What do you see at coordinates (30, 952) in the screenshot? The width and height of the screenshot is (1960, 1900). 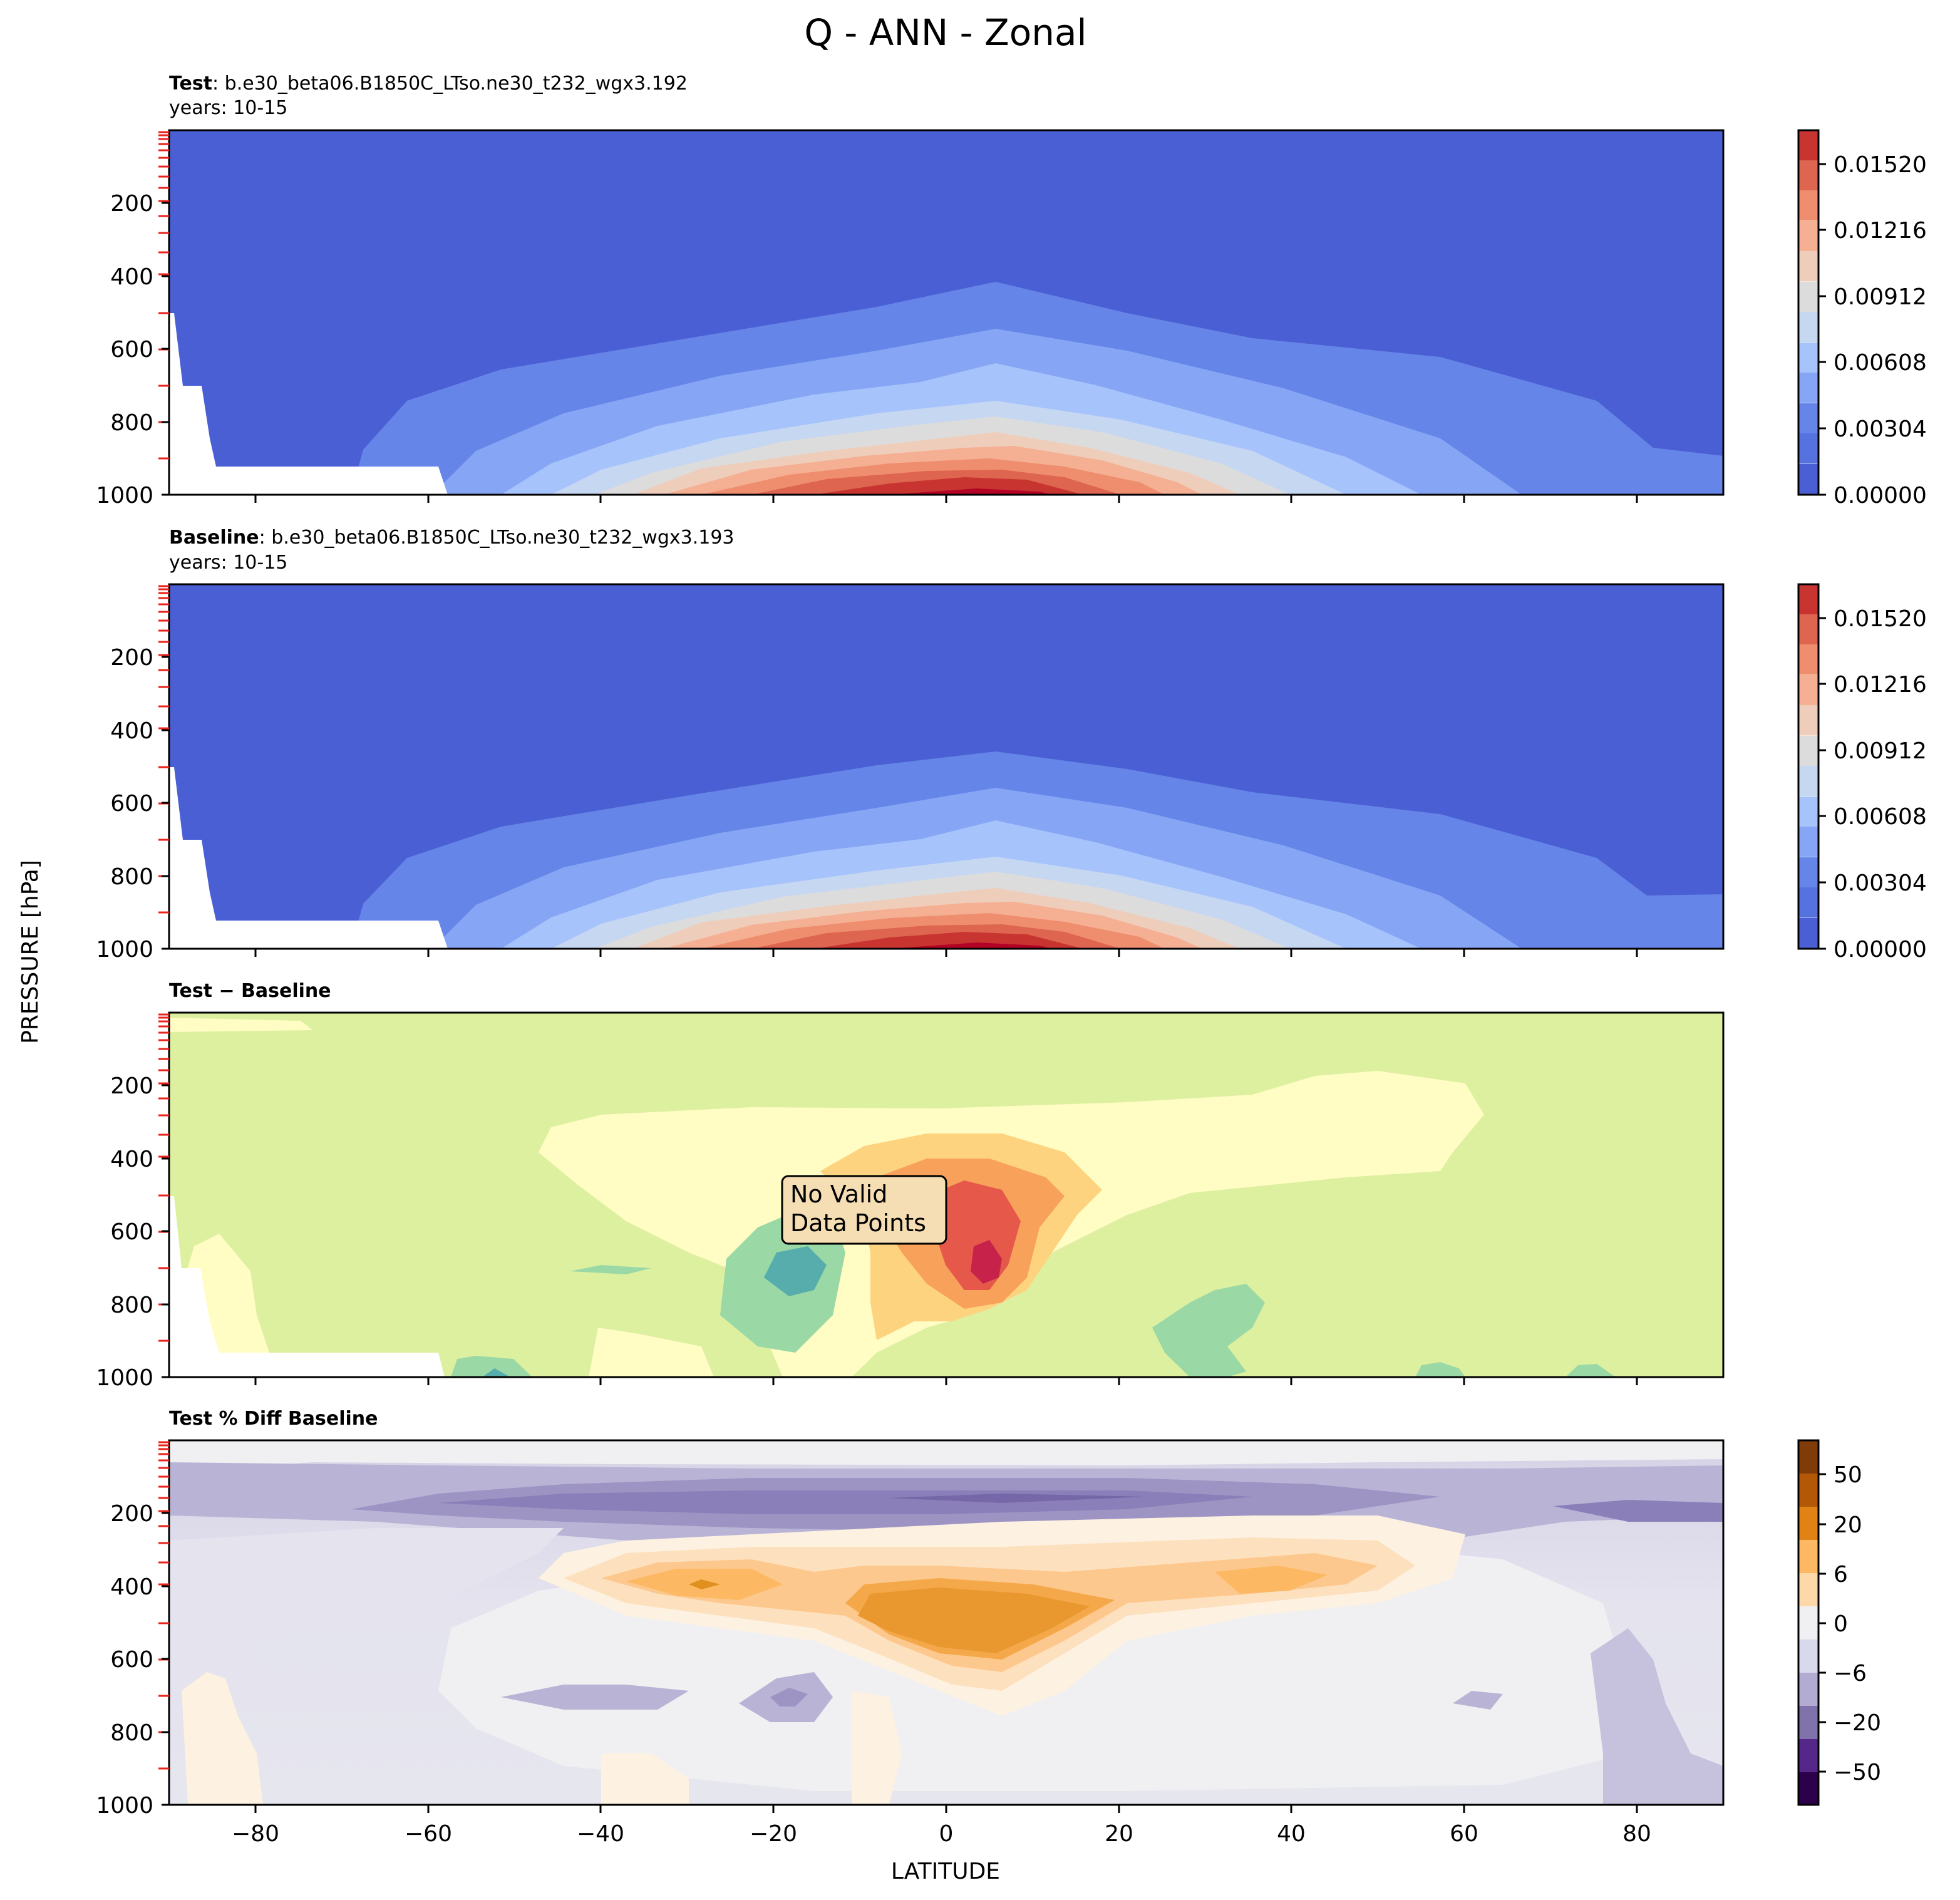 I see `y-axis-label: PRESSURE [hPa]` at bounding box center [30, 952].